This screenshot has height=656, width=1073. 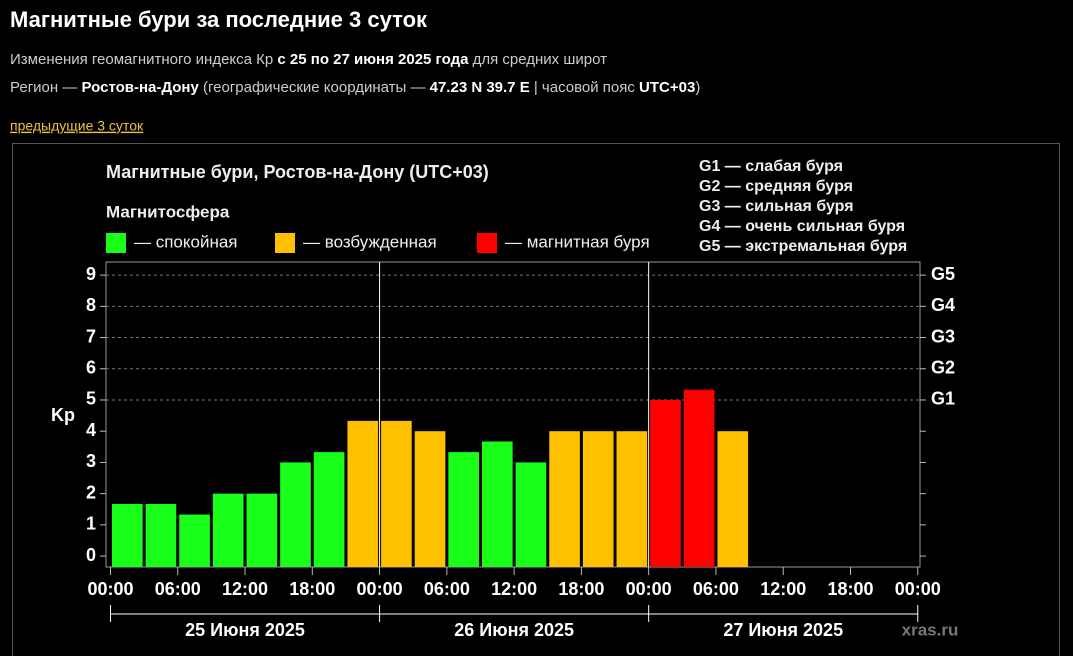 What do you see at coordinates (314, 87) in the screenshot?
I see `text-part: (географические координаты —` at bounding box center [314, 87].